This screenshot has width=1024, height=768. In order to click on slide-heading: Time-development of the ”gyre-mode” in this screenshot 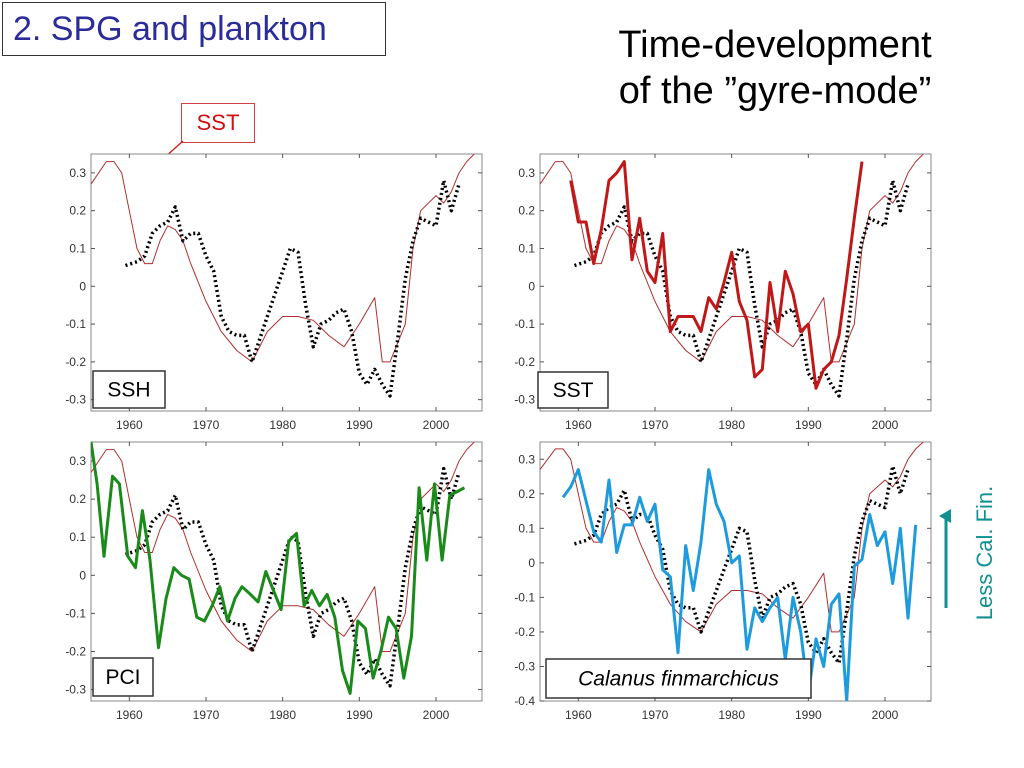, I will do `click(775, 68)`.